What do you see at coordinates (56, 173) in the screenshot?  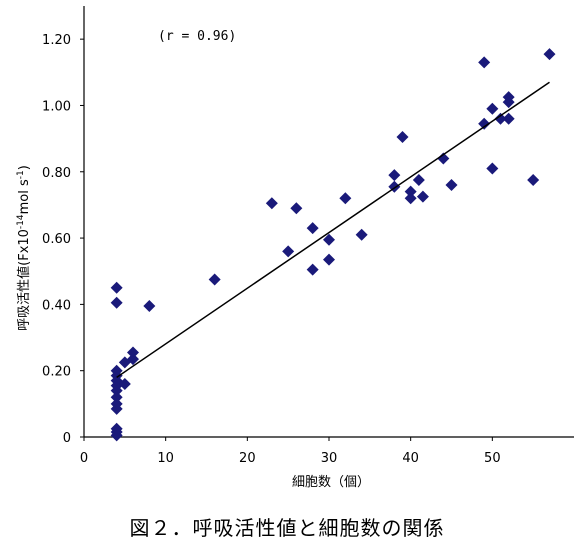 I see `y-tick-label: 0.80` at bounding box center [56, 173].